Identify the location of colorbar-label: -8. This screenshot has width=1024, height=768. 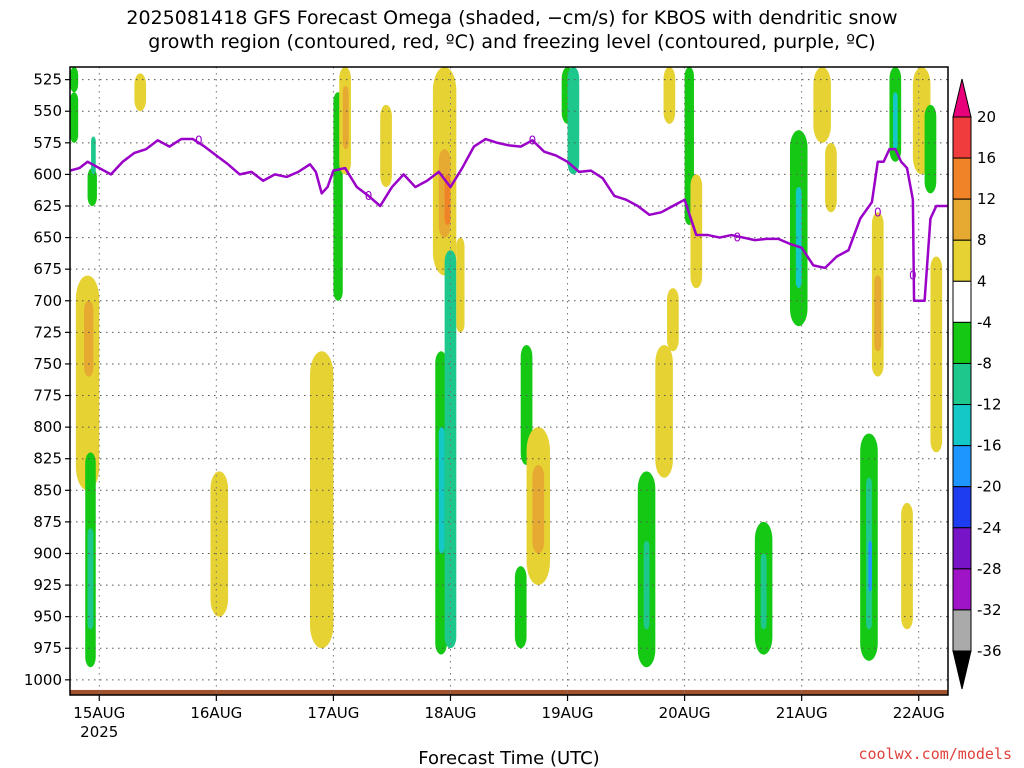
(984, 363).